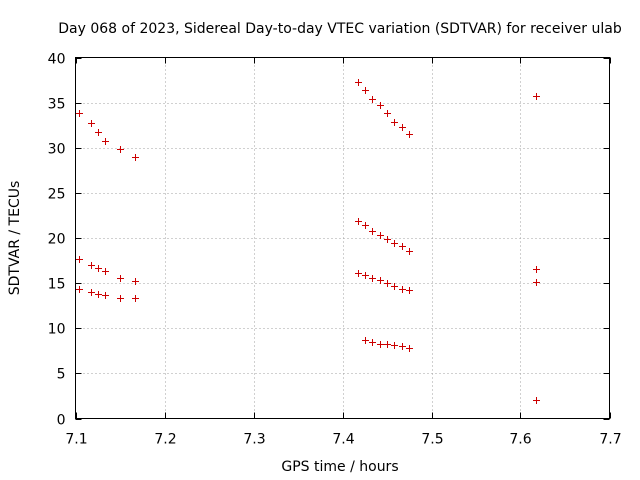 The width and height of the screenshot is (640, 480). I want to click on x-axis-label: GPS time / hours, so click(339, 467).